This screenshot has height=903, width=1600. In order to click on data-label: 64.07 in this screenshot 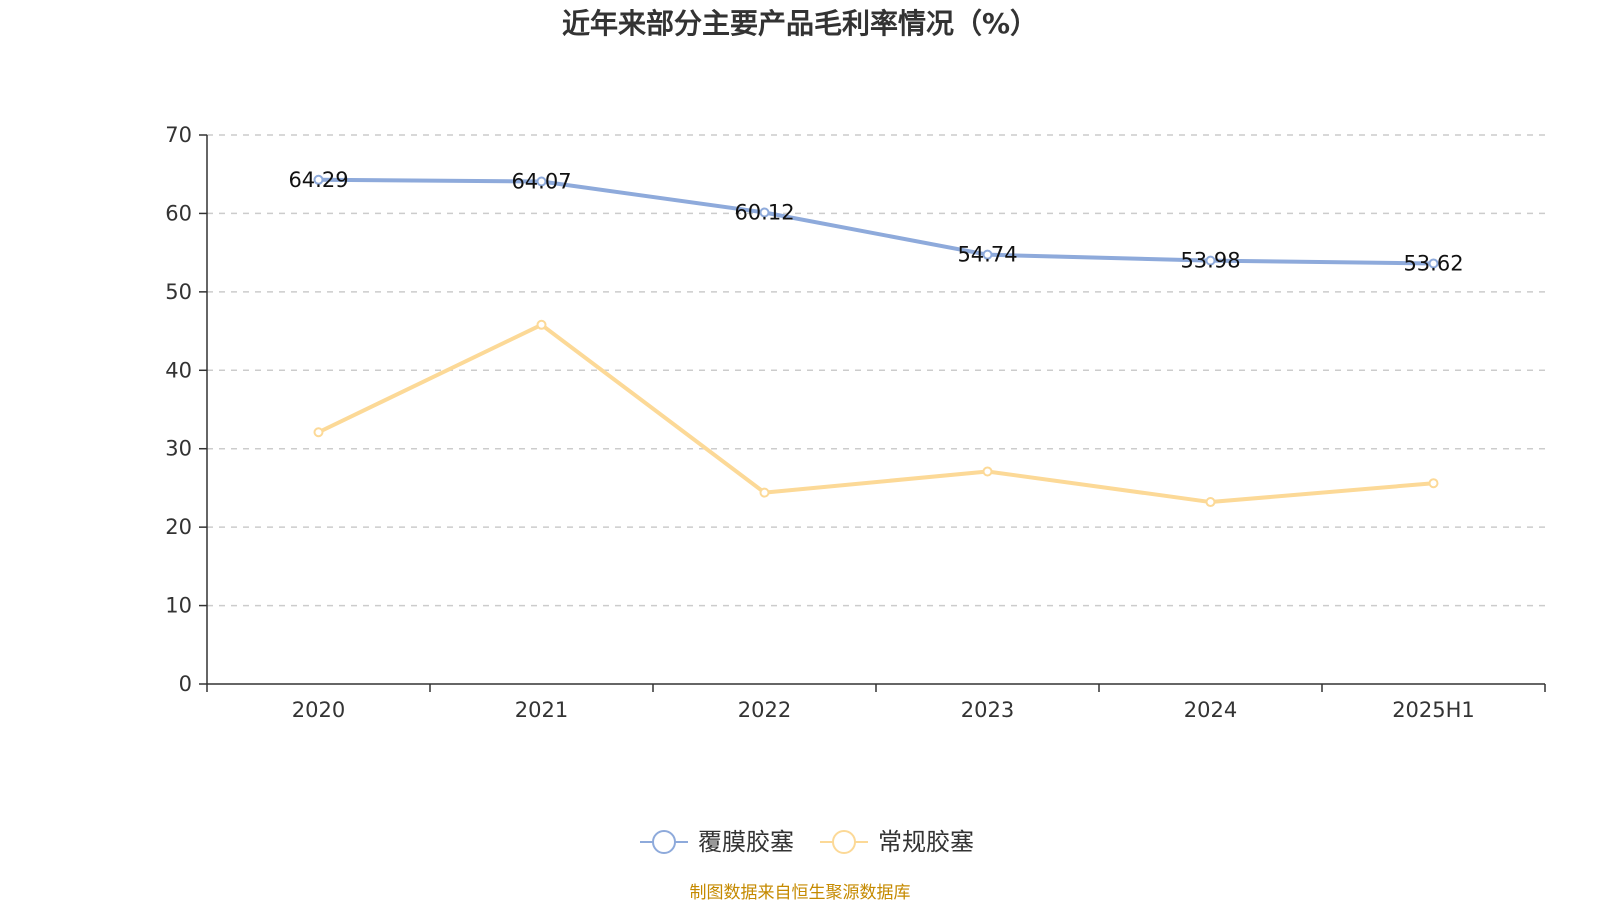, I will do `click(541, 182)`.